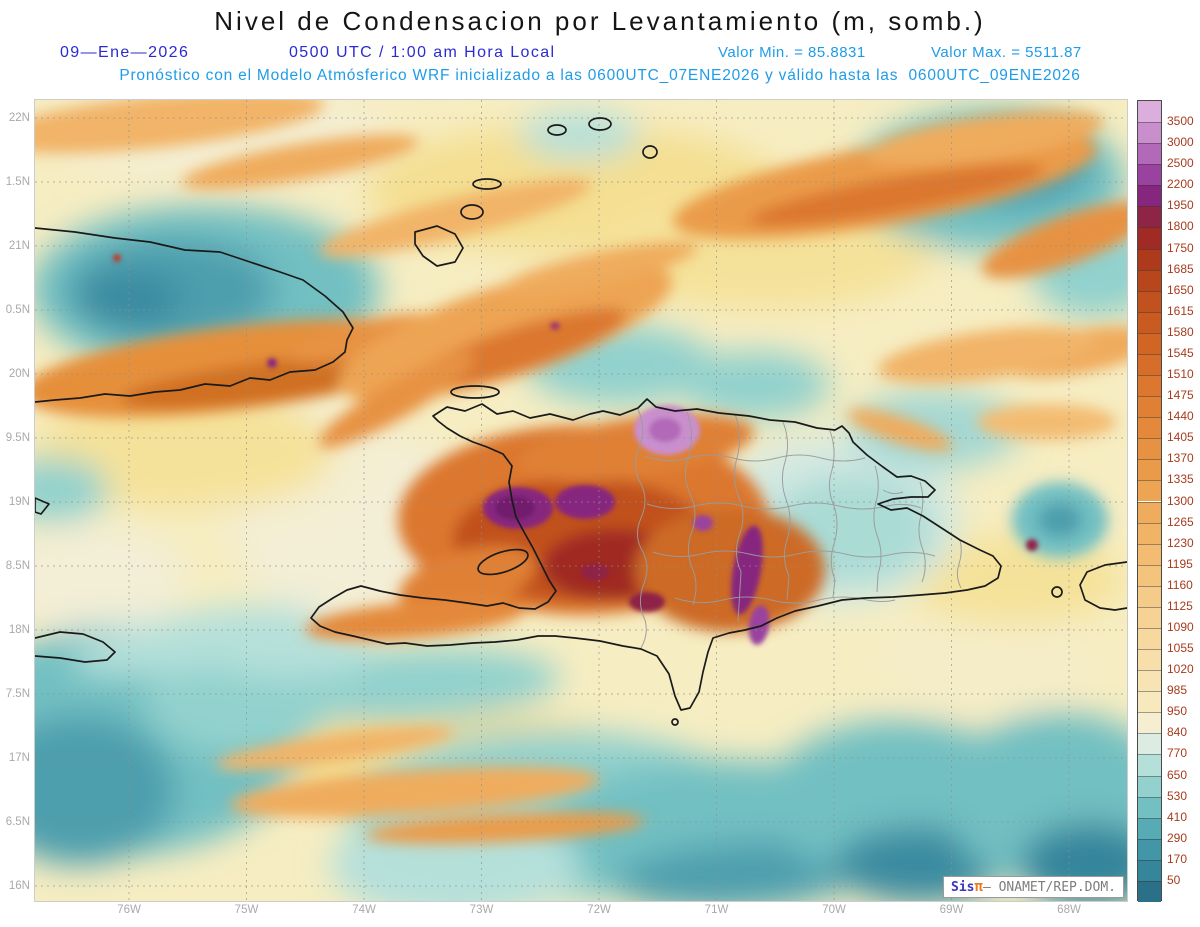  Describe the element at coordinates (716, 910) in the screenshot. I see `x-tick-label: 71W` at that location.